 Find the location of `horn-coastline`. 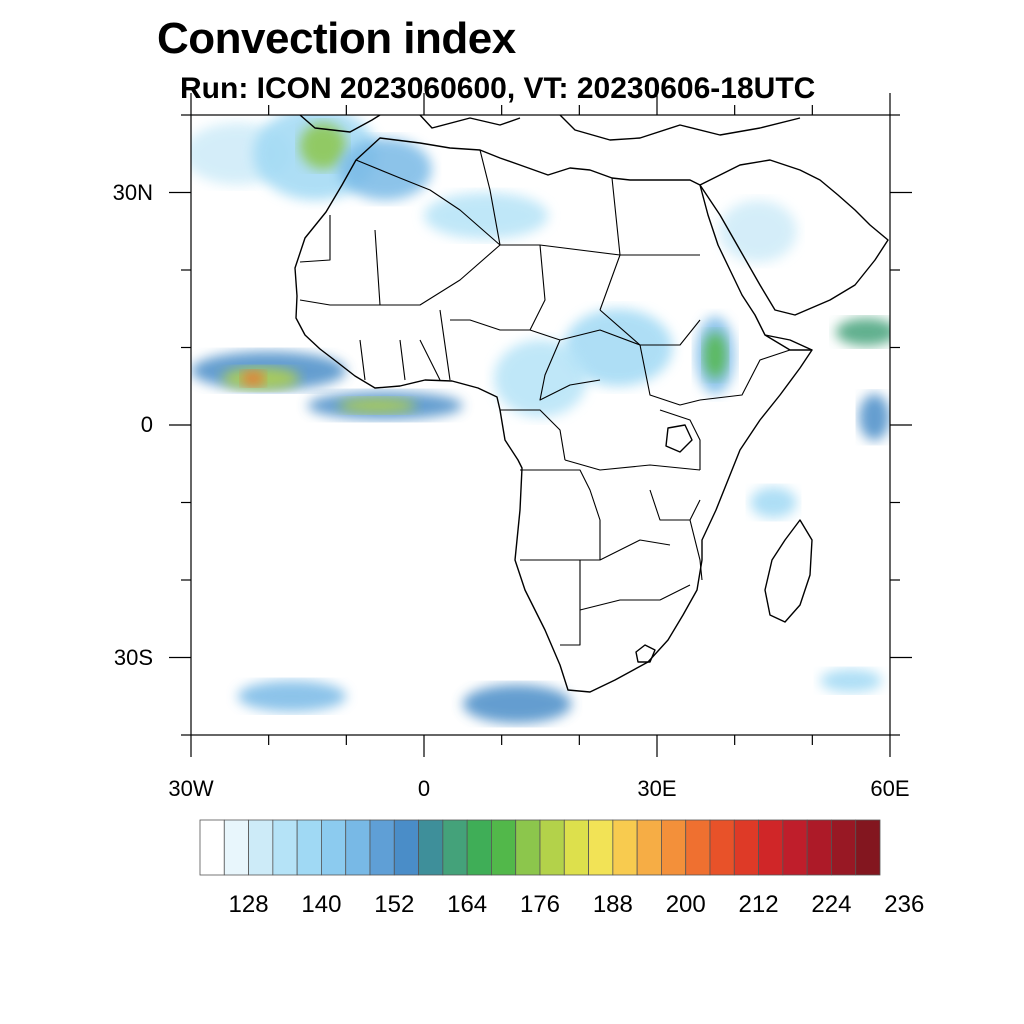

horn-coastline is located at coordinates (788, 342).